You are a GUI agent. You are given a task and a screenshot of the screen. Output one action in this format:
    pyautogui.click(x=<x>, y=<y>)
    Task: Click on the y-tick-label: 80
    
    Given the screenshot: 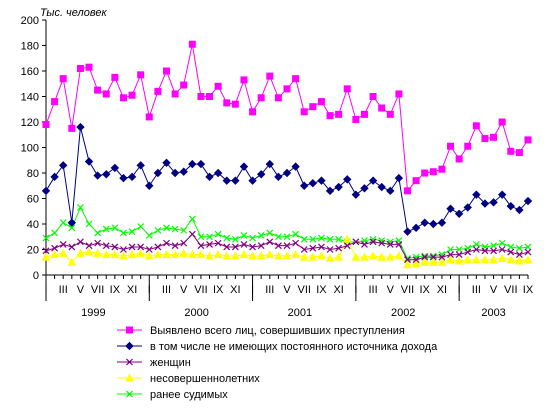 What is the action you would take?
    pyautogui.click(x=33, y=174)
    